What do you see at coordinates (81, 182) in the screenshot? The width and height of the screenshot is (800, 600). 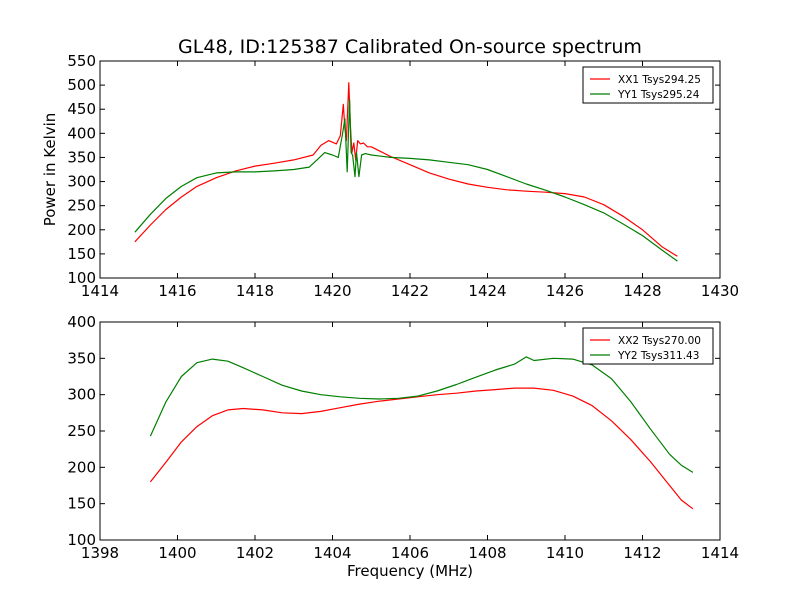 I see `y-tick-label-0-4: 300` at bounding box center [81, 182].